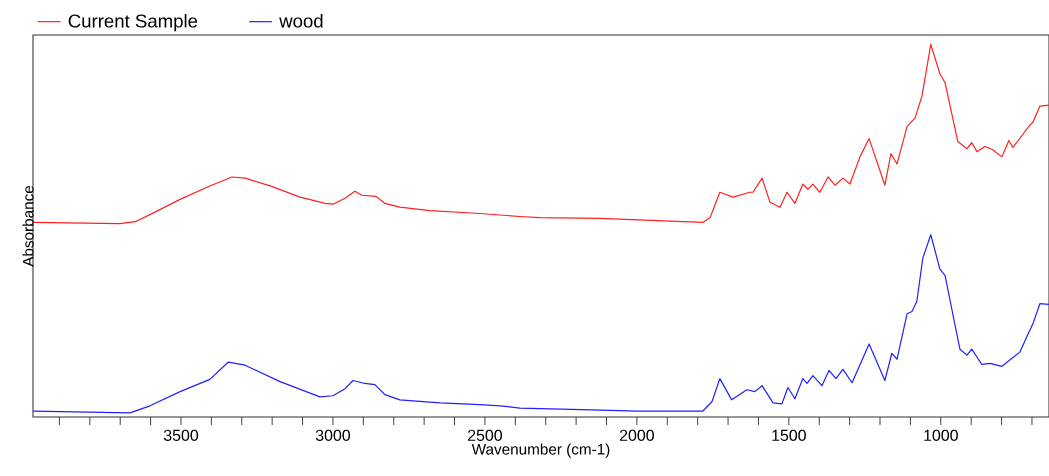 The width and height of the screenshot is (1049, 476). What do you see at coordinates (333, 435) in the screenshot?
I see `x-tick-label: 3000` at bounding box center [333, 435].